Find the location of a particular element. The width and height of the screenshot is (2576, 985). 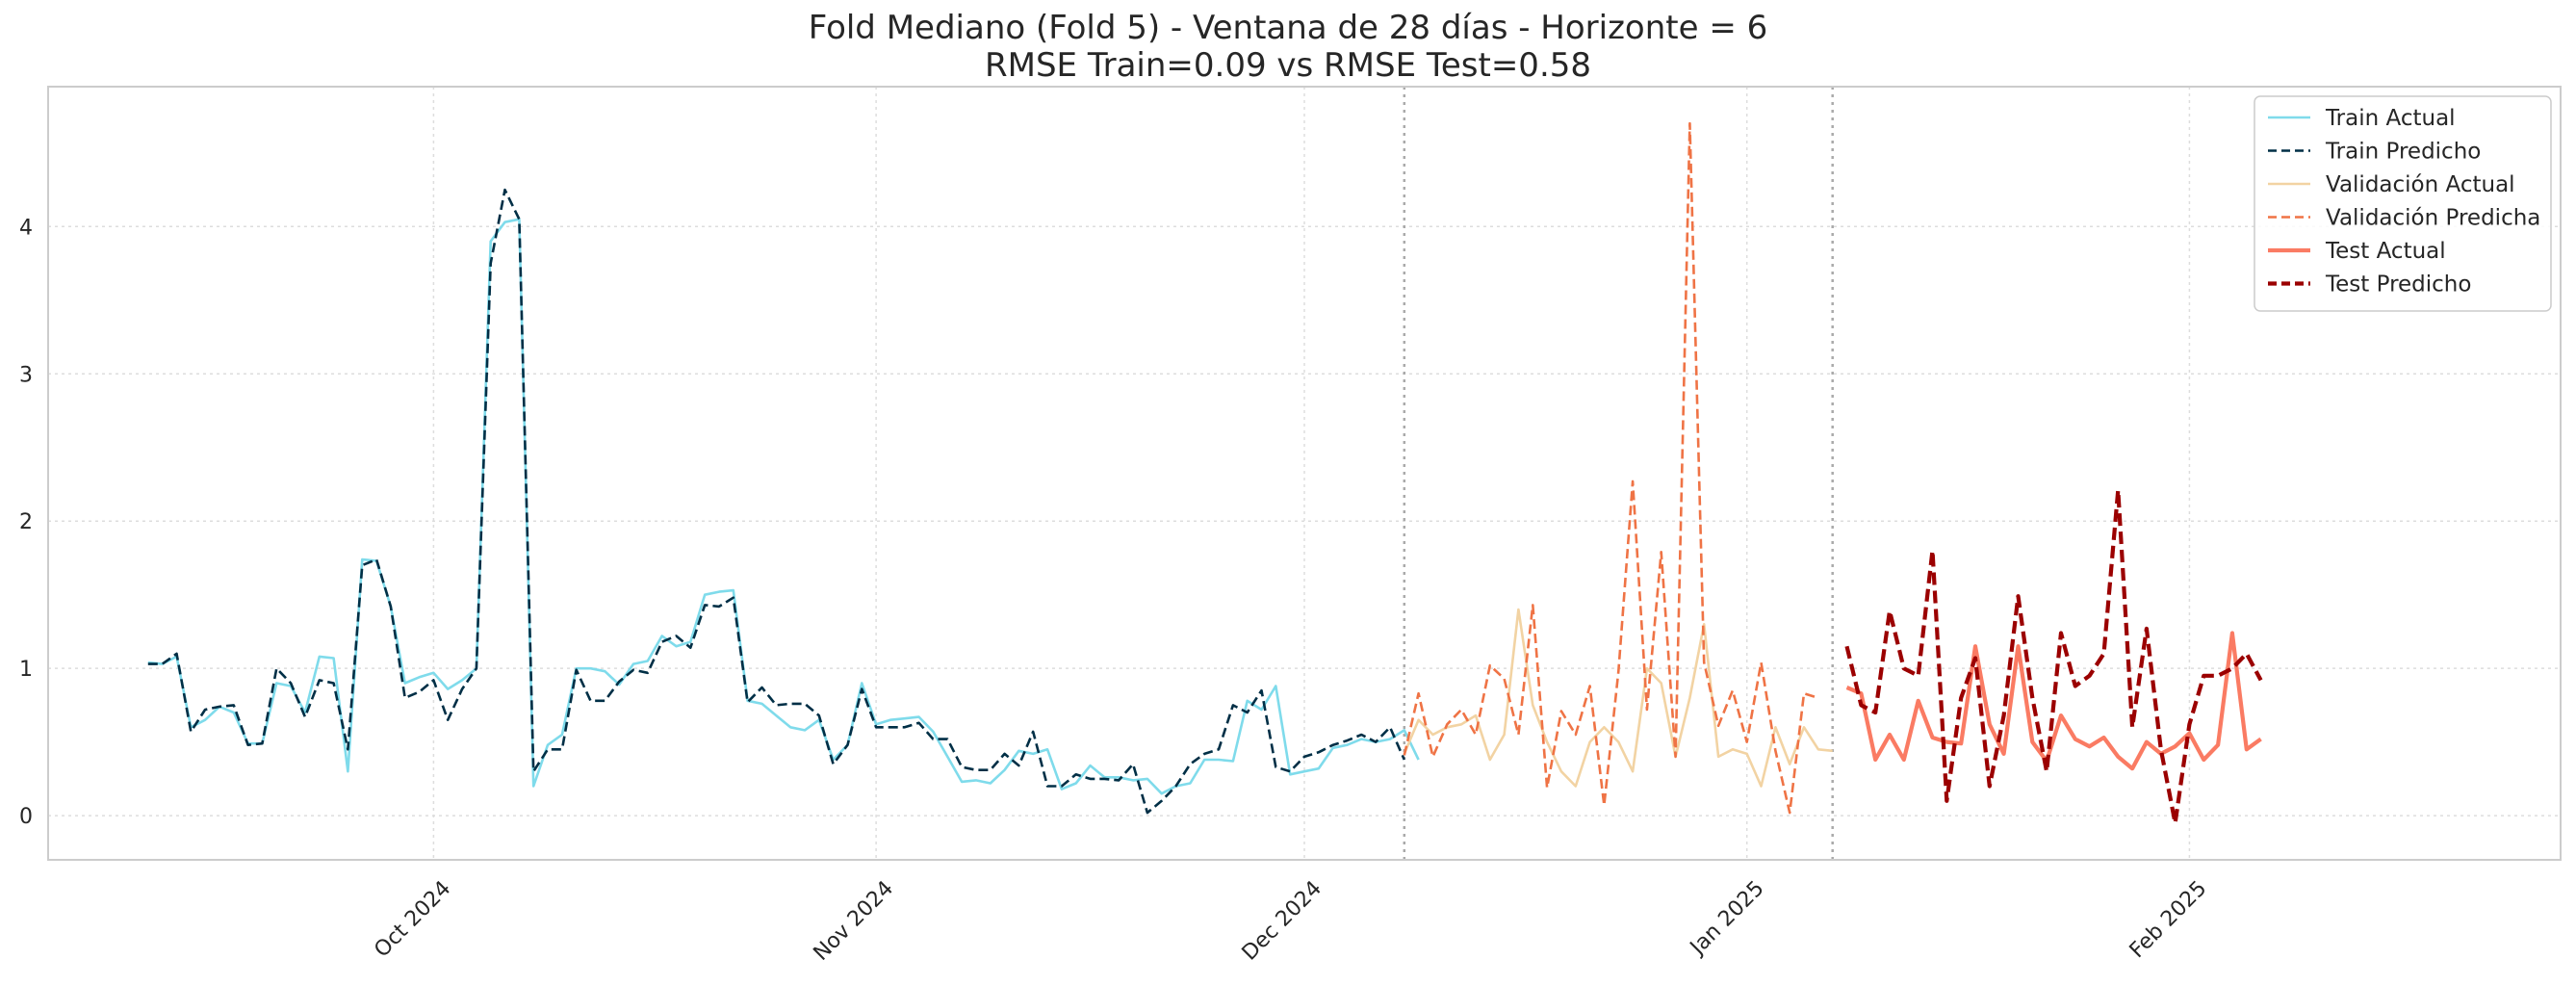

legend-label: Train Predicho is located at coordinates (2403, 152).